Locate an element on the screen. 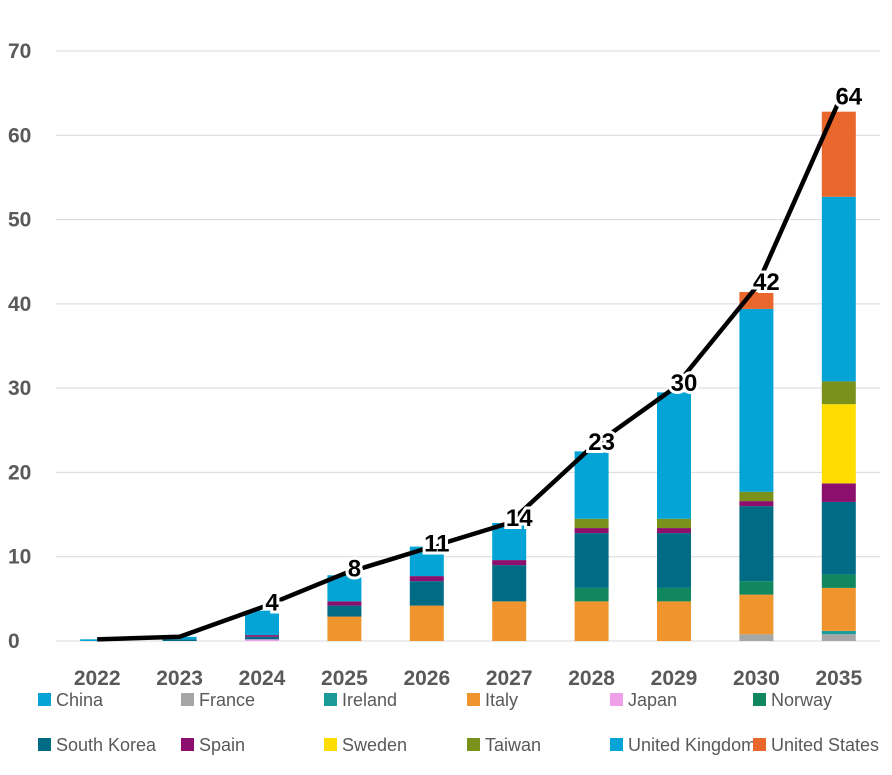 The width and height of the screenshot is (892, 775). x-tick-label: 2027 is located at coordinates (509, 678).